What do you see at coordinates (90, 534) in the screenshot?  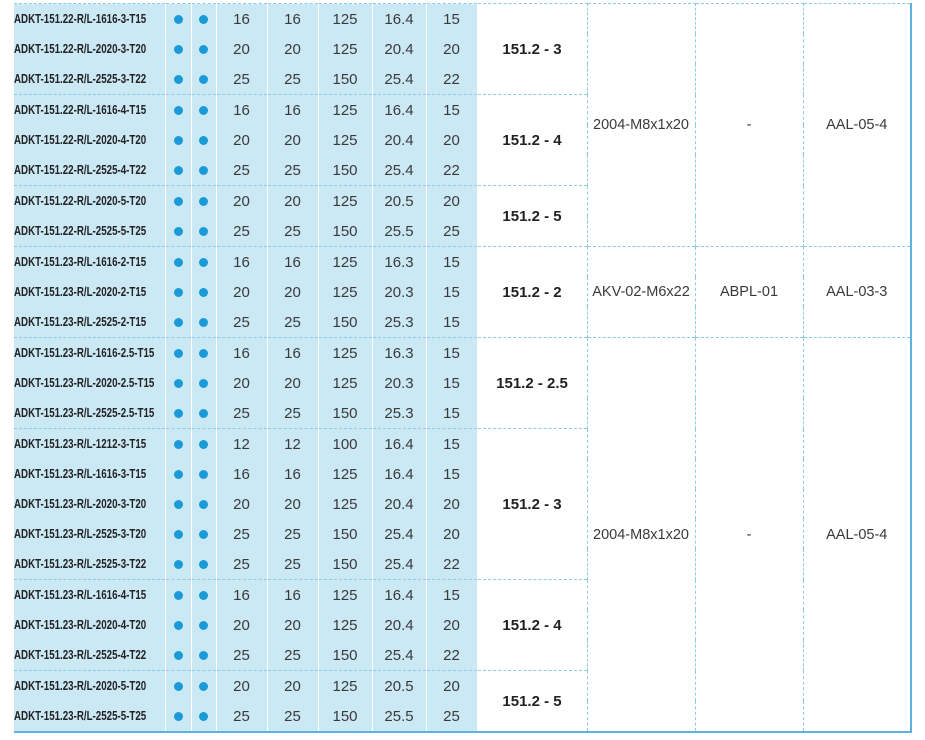 I see `product-code: ADKT-151.23-R/L-2525-3-T20` at bounding box center [90, 534].